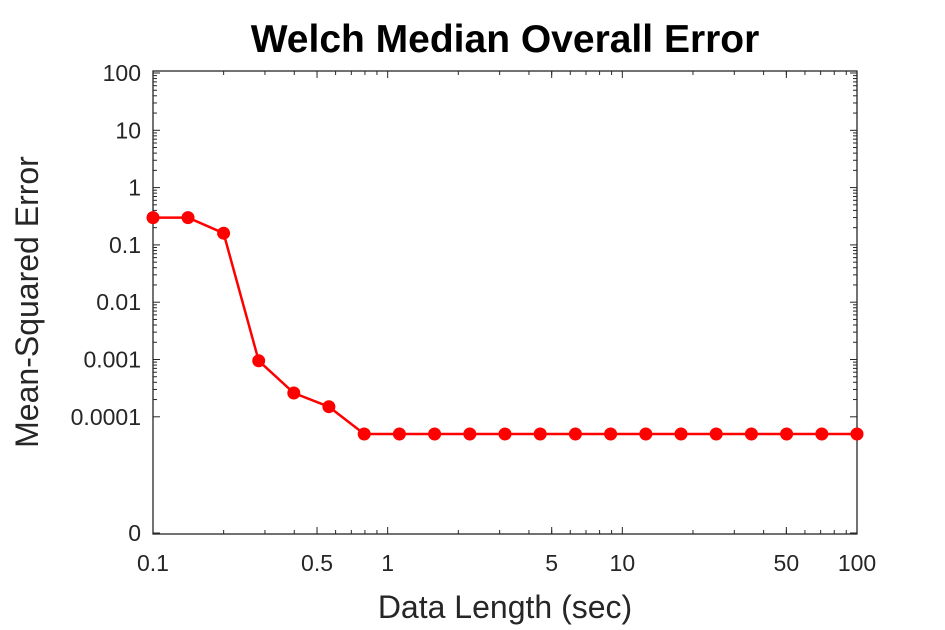 This screenshot has width=945, height=630. Describe the element at coordinates (112, 360) in the screenshot. I see `y-tick-label: 0.001` at that location.